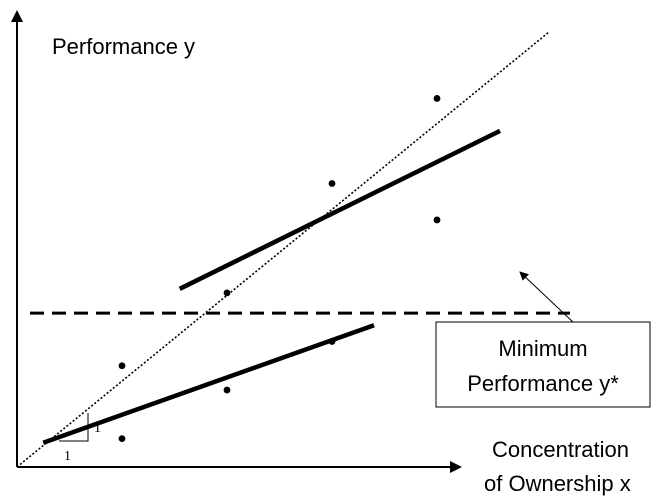  What do you see at coordinates (543, 383) in the screenshot?
I see `threshold-label-line-2: Performance y*` at bounding box center [543, 383].